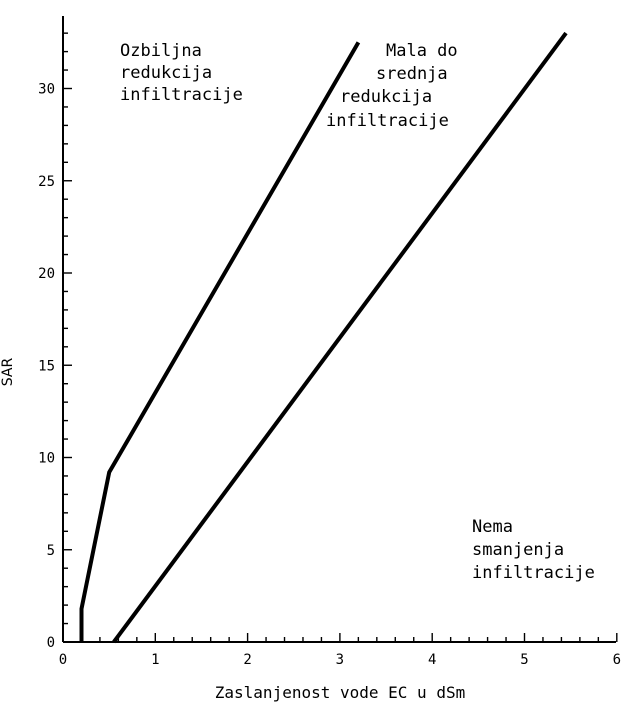  What do you see at coordinates (412, 74) in the screenshot?
I see `region-line: srednja` at bounding box center [412, 74].